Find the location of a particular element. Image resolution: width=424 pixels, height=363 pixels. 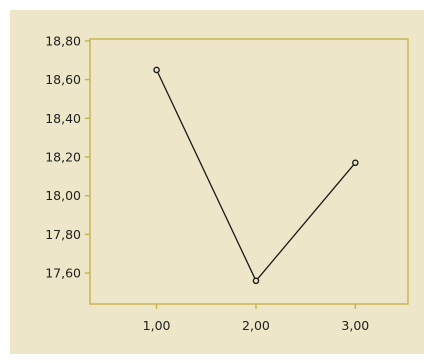

y-axis: 17,60 17,80 18,00 18,20 18,40 18,60 18,80 is located at coordinates (67, 157).